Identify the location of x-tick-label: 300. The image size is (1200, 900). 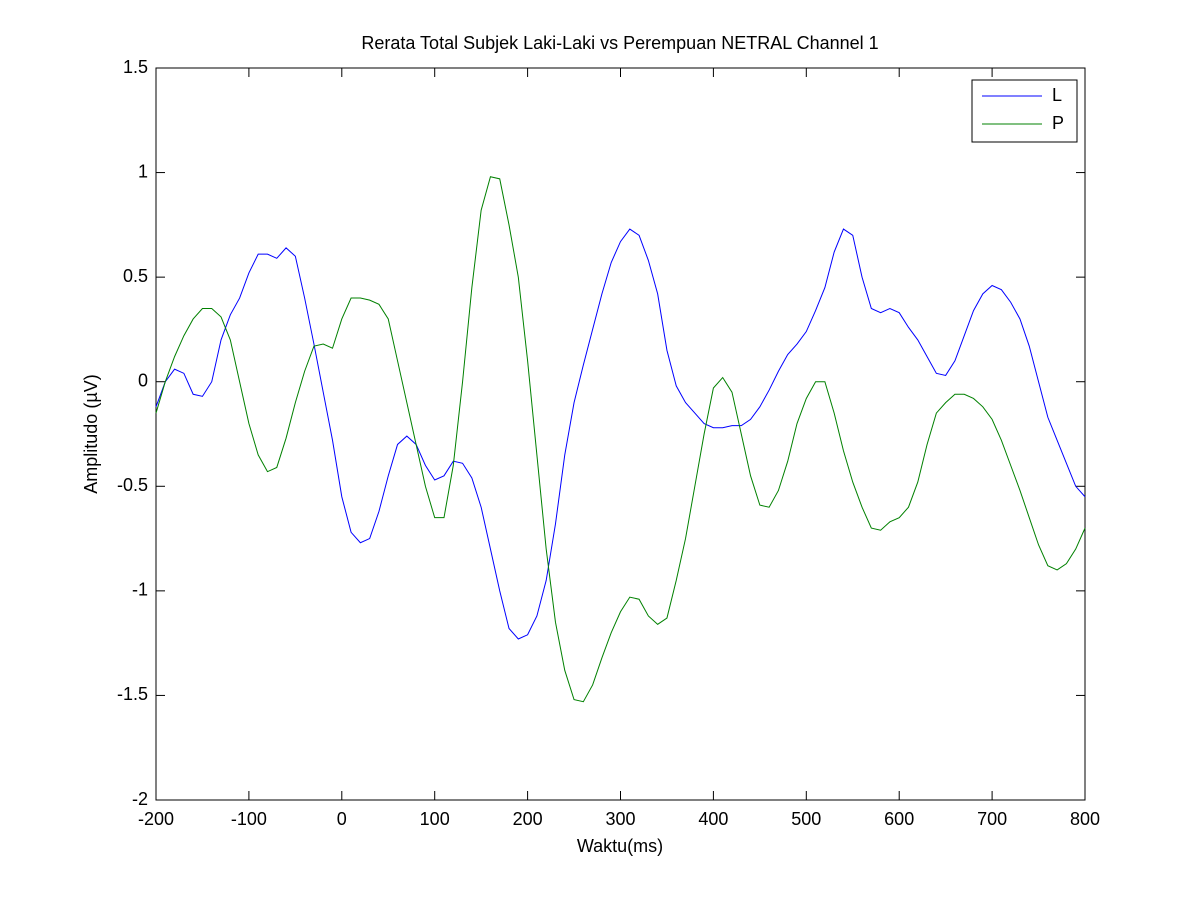
(620, 819).